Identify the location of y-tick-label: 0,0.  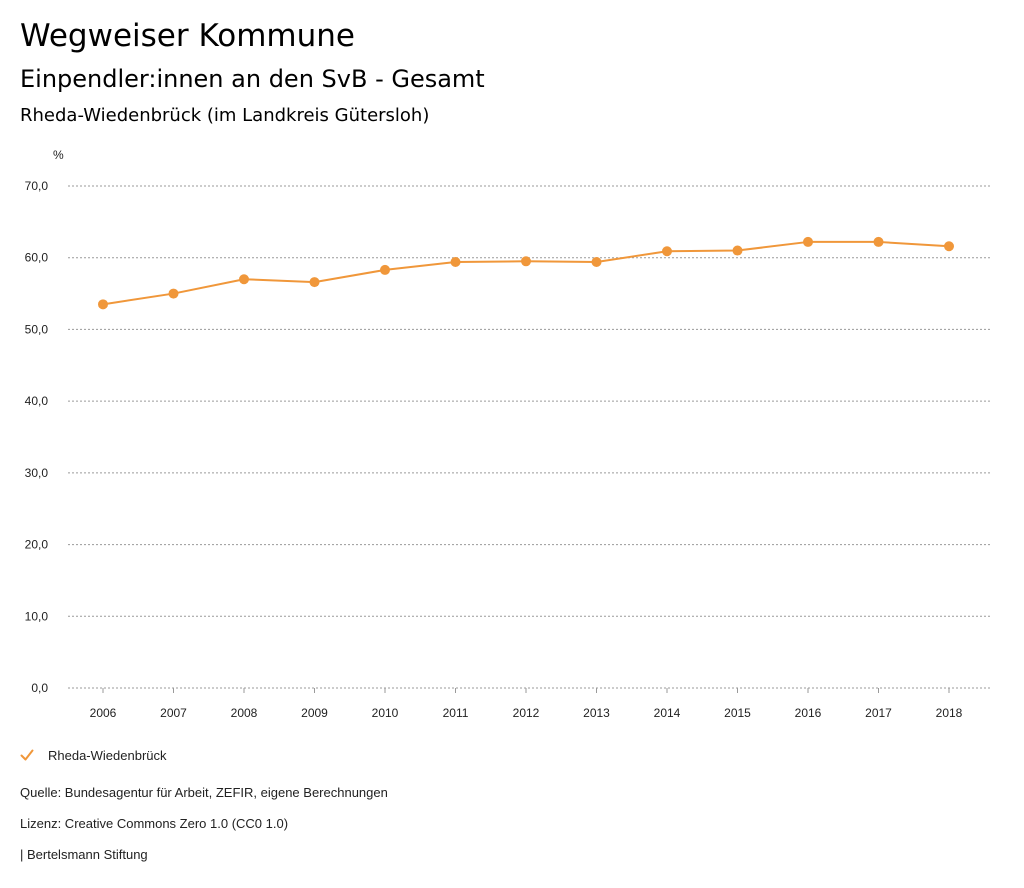
(39, 688).